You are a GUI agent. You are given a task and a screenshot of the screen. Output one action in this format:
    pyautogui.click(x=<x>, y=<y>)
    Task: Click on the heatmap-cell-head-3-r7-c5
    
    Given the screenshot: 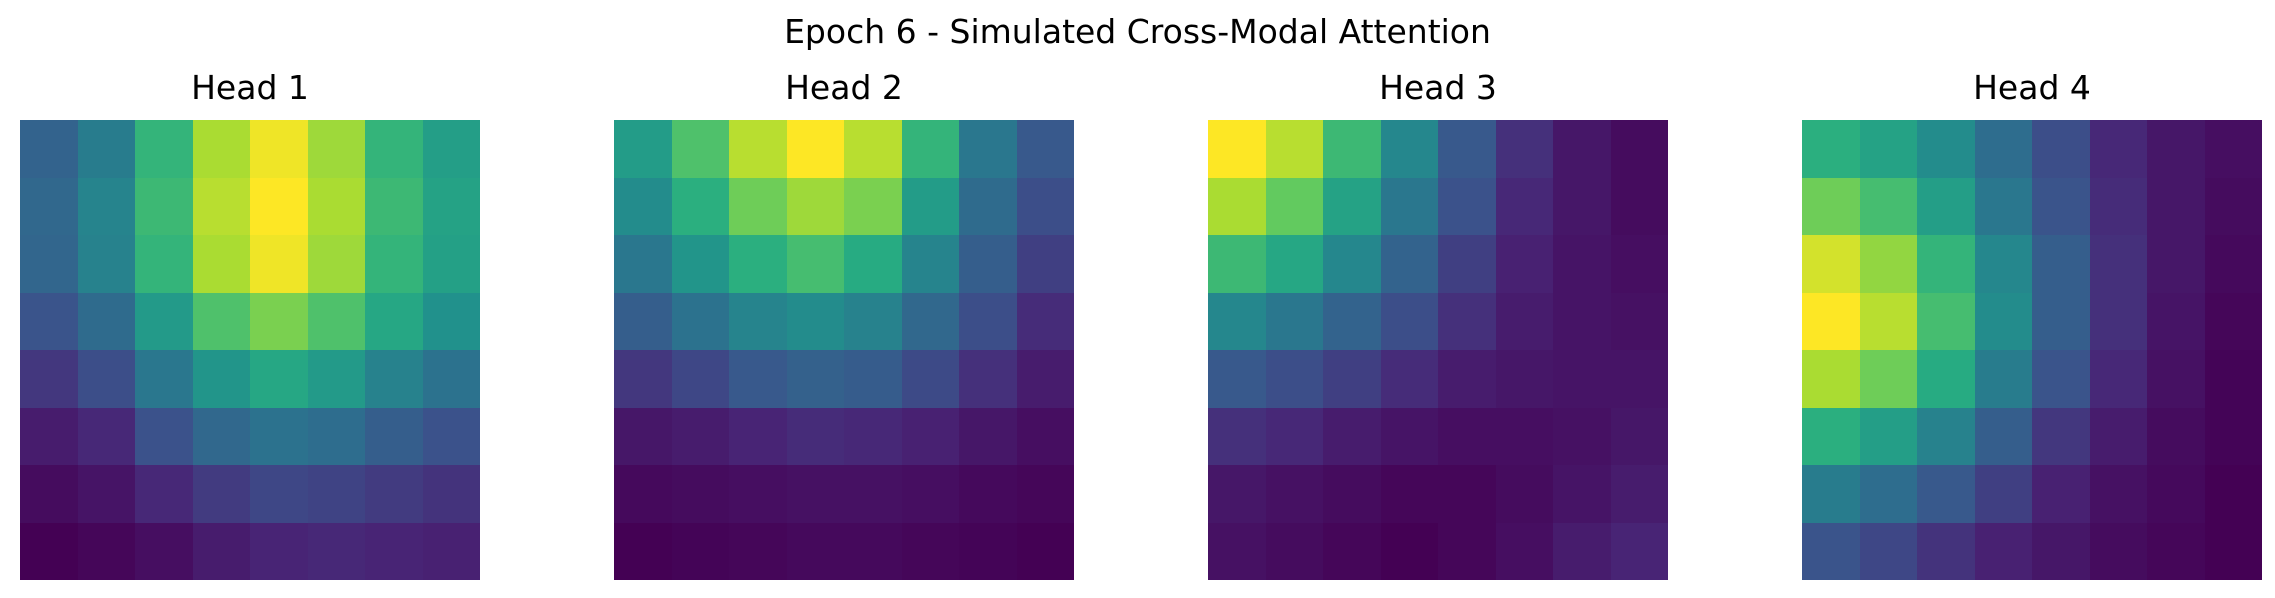 What is the action you would take?
    pyautogui.click(x=1525, y=551)
    